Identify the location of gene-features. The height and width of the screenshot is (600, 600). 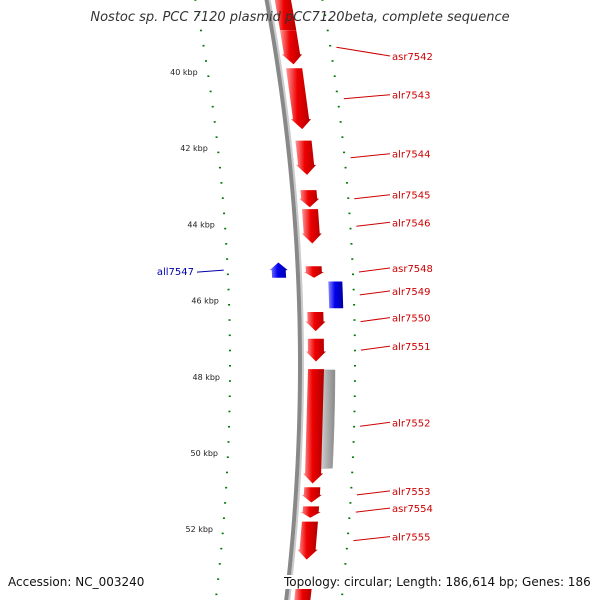
(306, 300).